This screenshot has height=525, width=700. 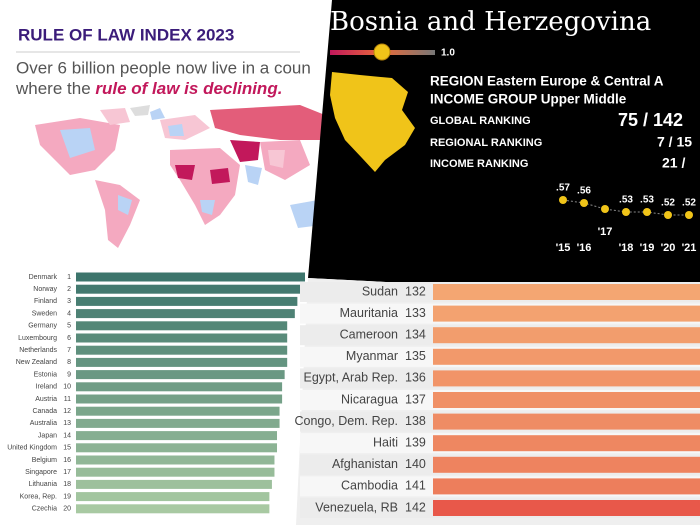 What do you see at coordinates (356, 507) in the screenshot?
I see `country-name: Venezuela, RB` at bounding box center [356, 507].